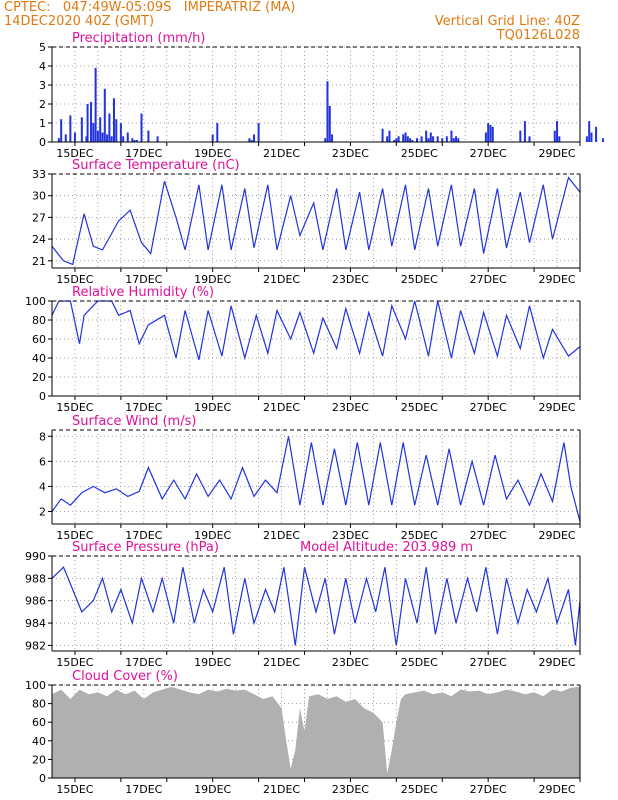  What do you see at coordinates (39, 217) in the screenshot?
I see `y-tick-label: 27` at bounding box center [39, 217].